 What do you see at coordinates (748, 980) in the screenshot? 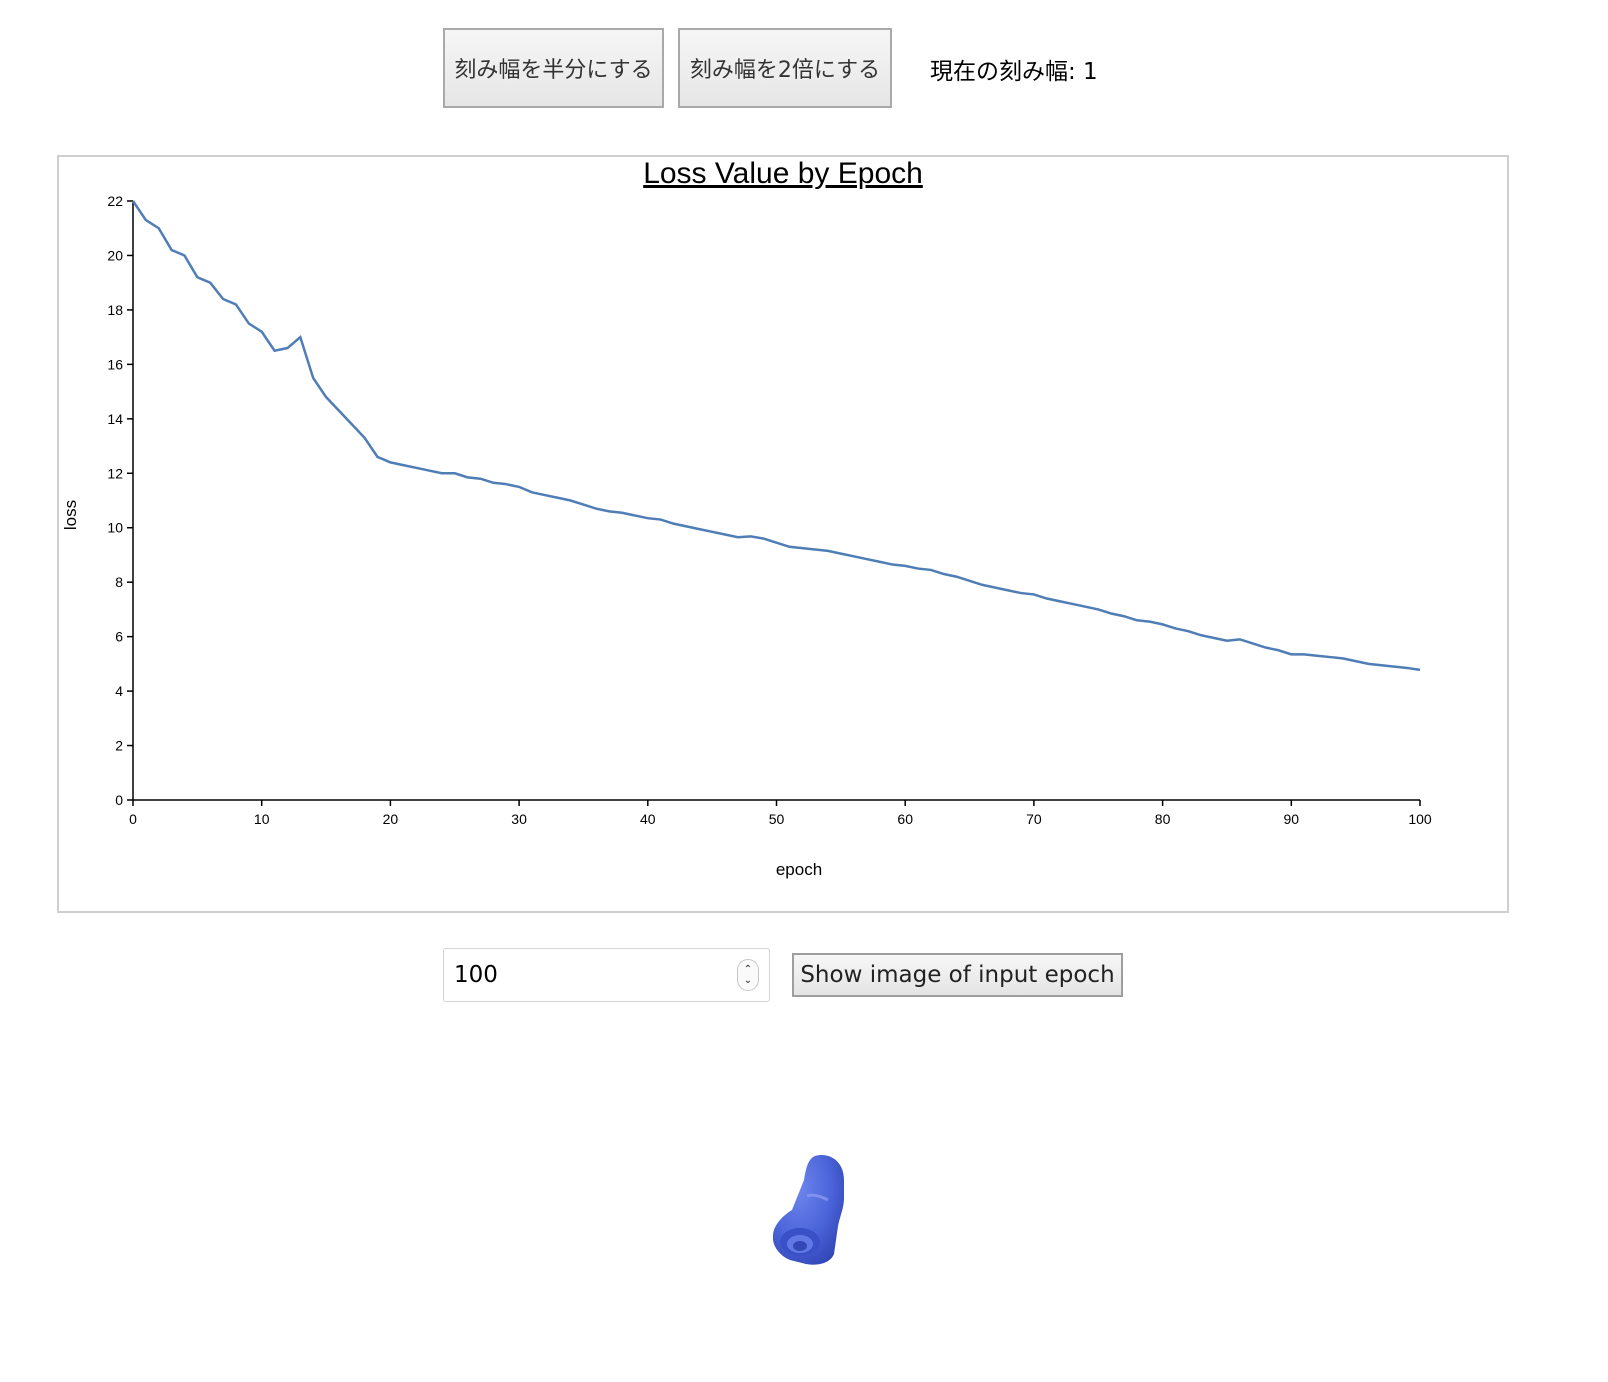
I see `chevron-down-icon: ⌄` at bounding box center [748, 980].